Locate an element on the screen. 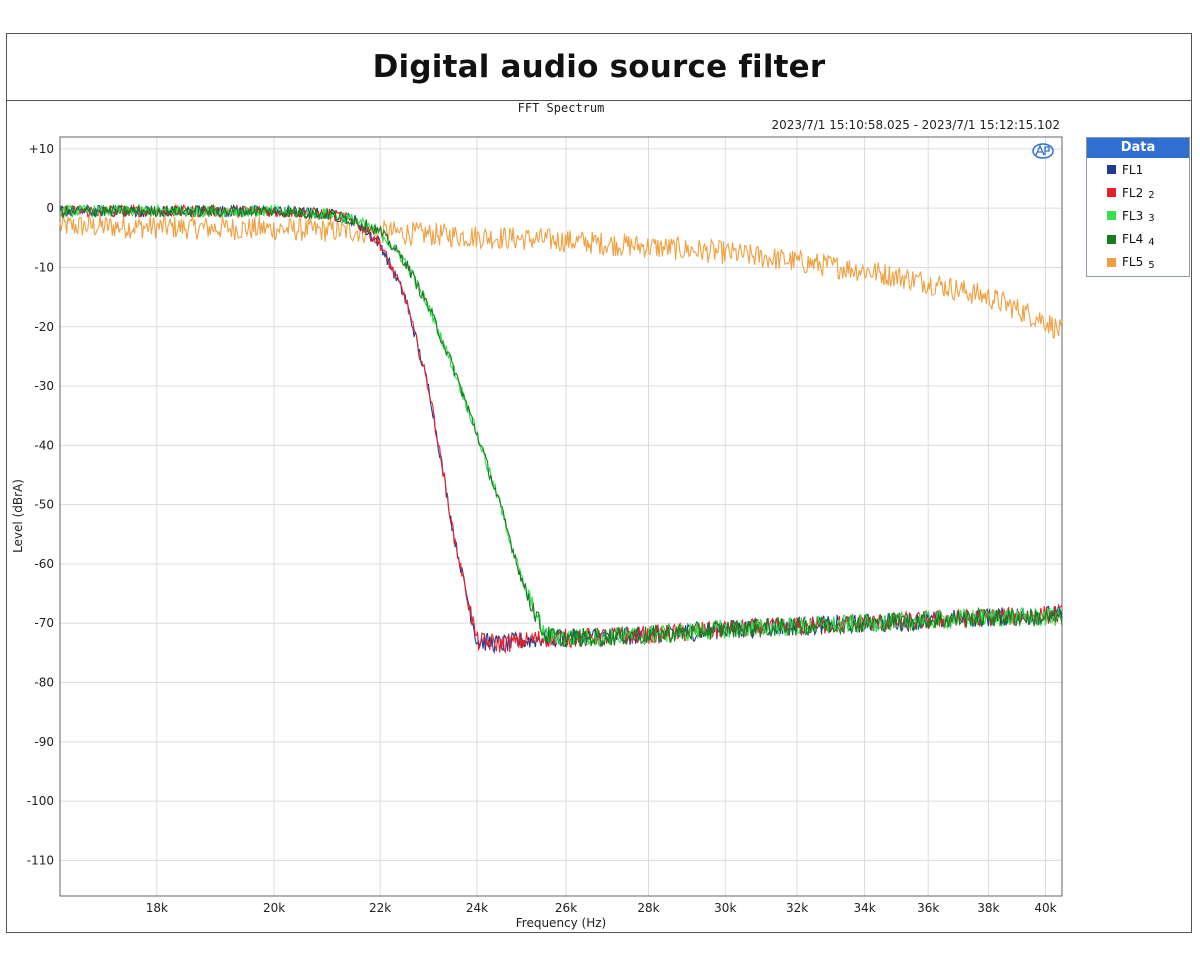 This screenshot has height=972, width=1200. x-tick-label: 20k is located at coordinates (274, 908).